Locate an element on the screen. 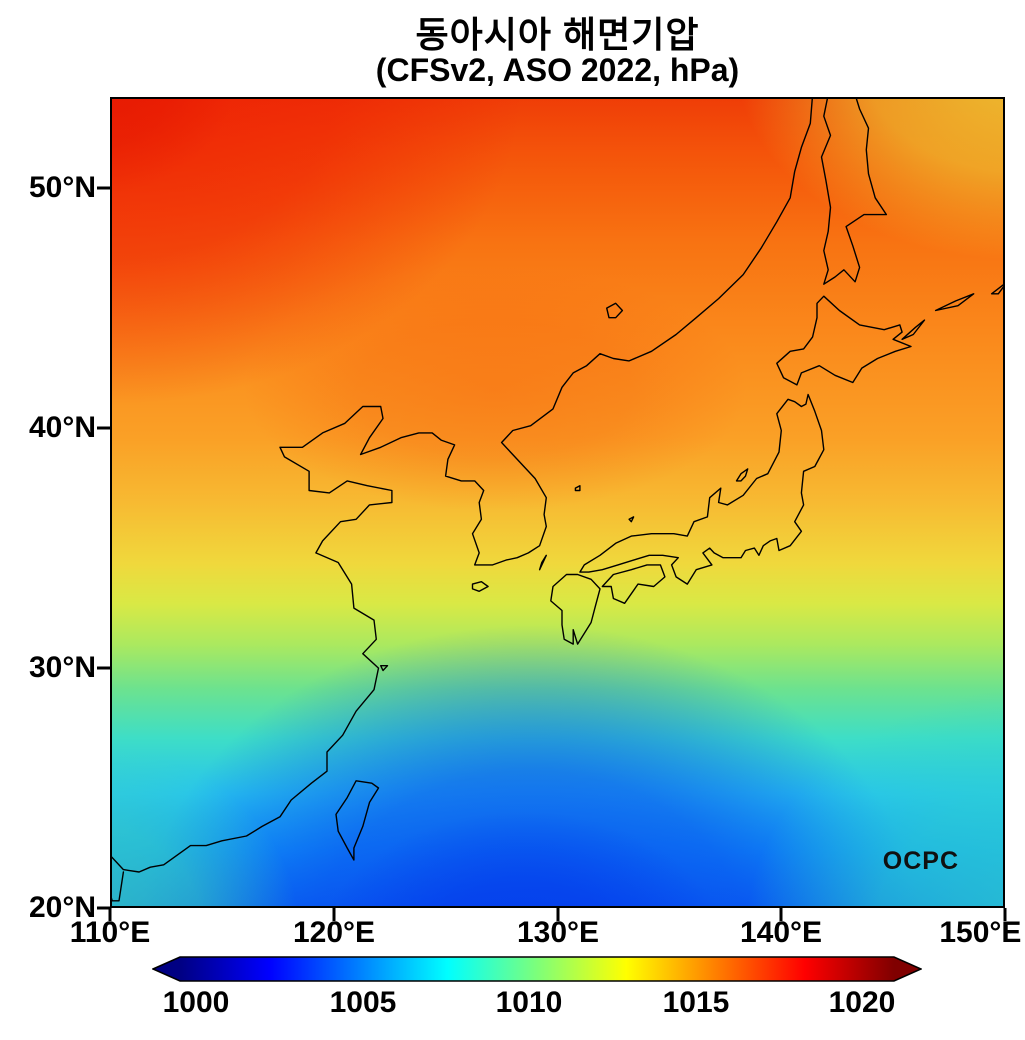  colorbar-tick-label: 1015 is located at coordinates (696, 1002).